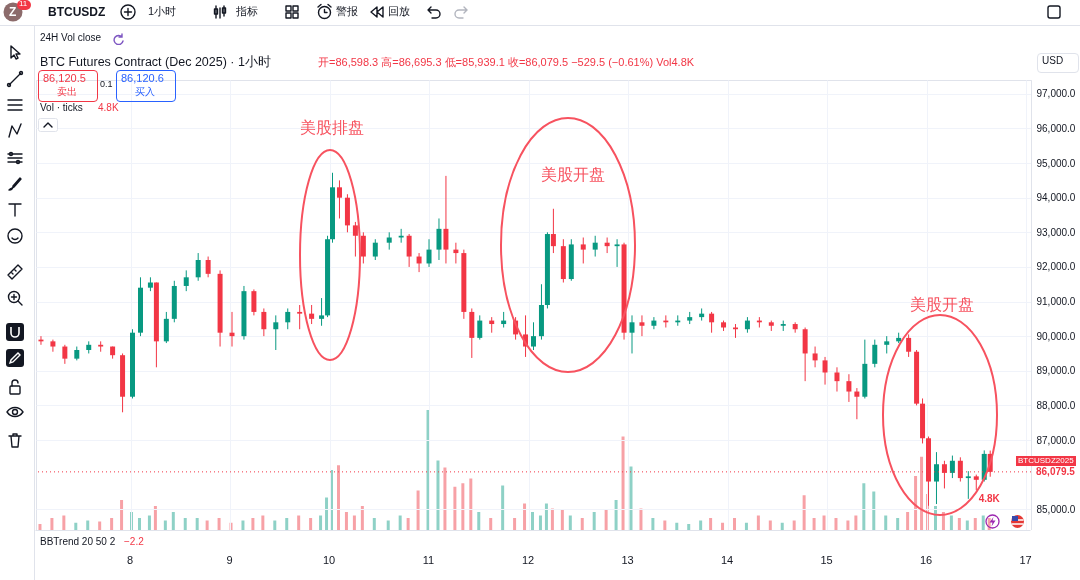  Describe the element at coordinates (134, 542) in the screenshot. I see `text: −2.2` at that location.